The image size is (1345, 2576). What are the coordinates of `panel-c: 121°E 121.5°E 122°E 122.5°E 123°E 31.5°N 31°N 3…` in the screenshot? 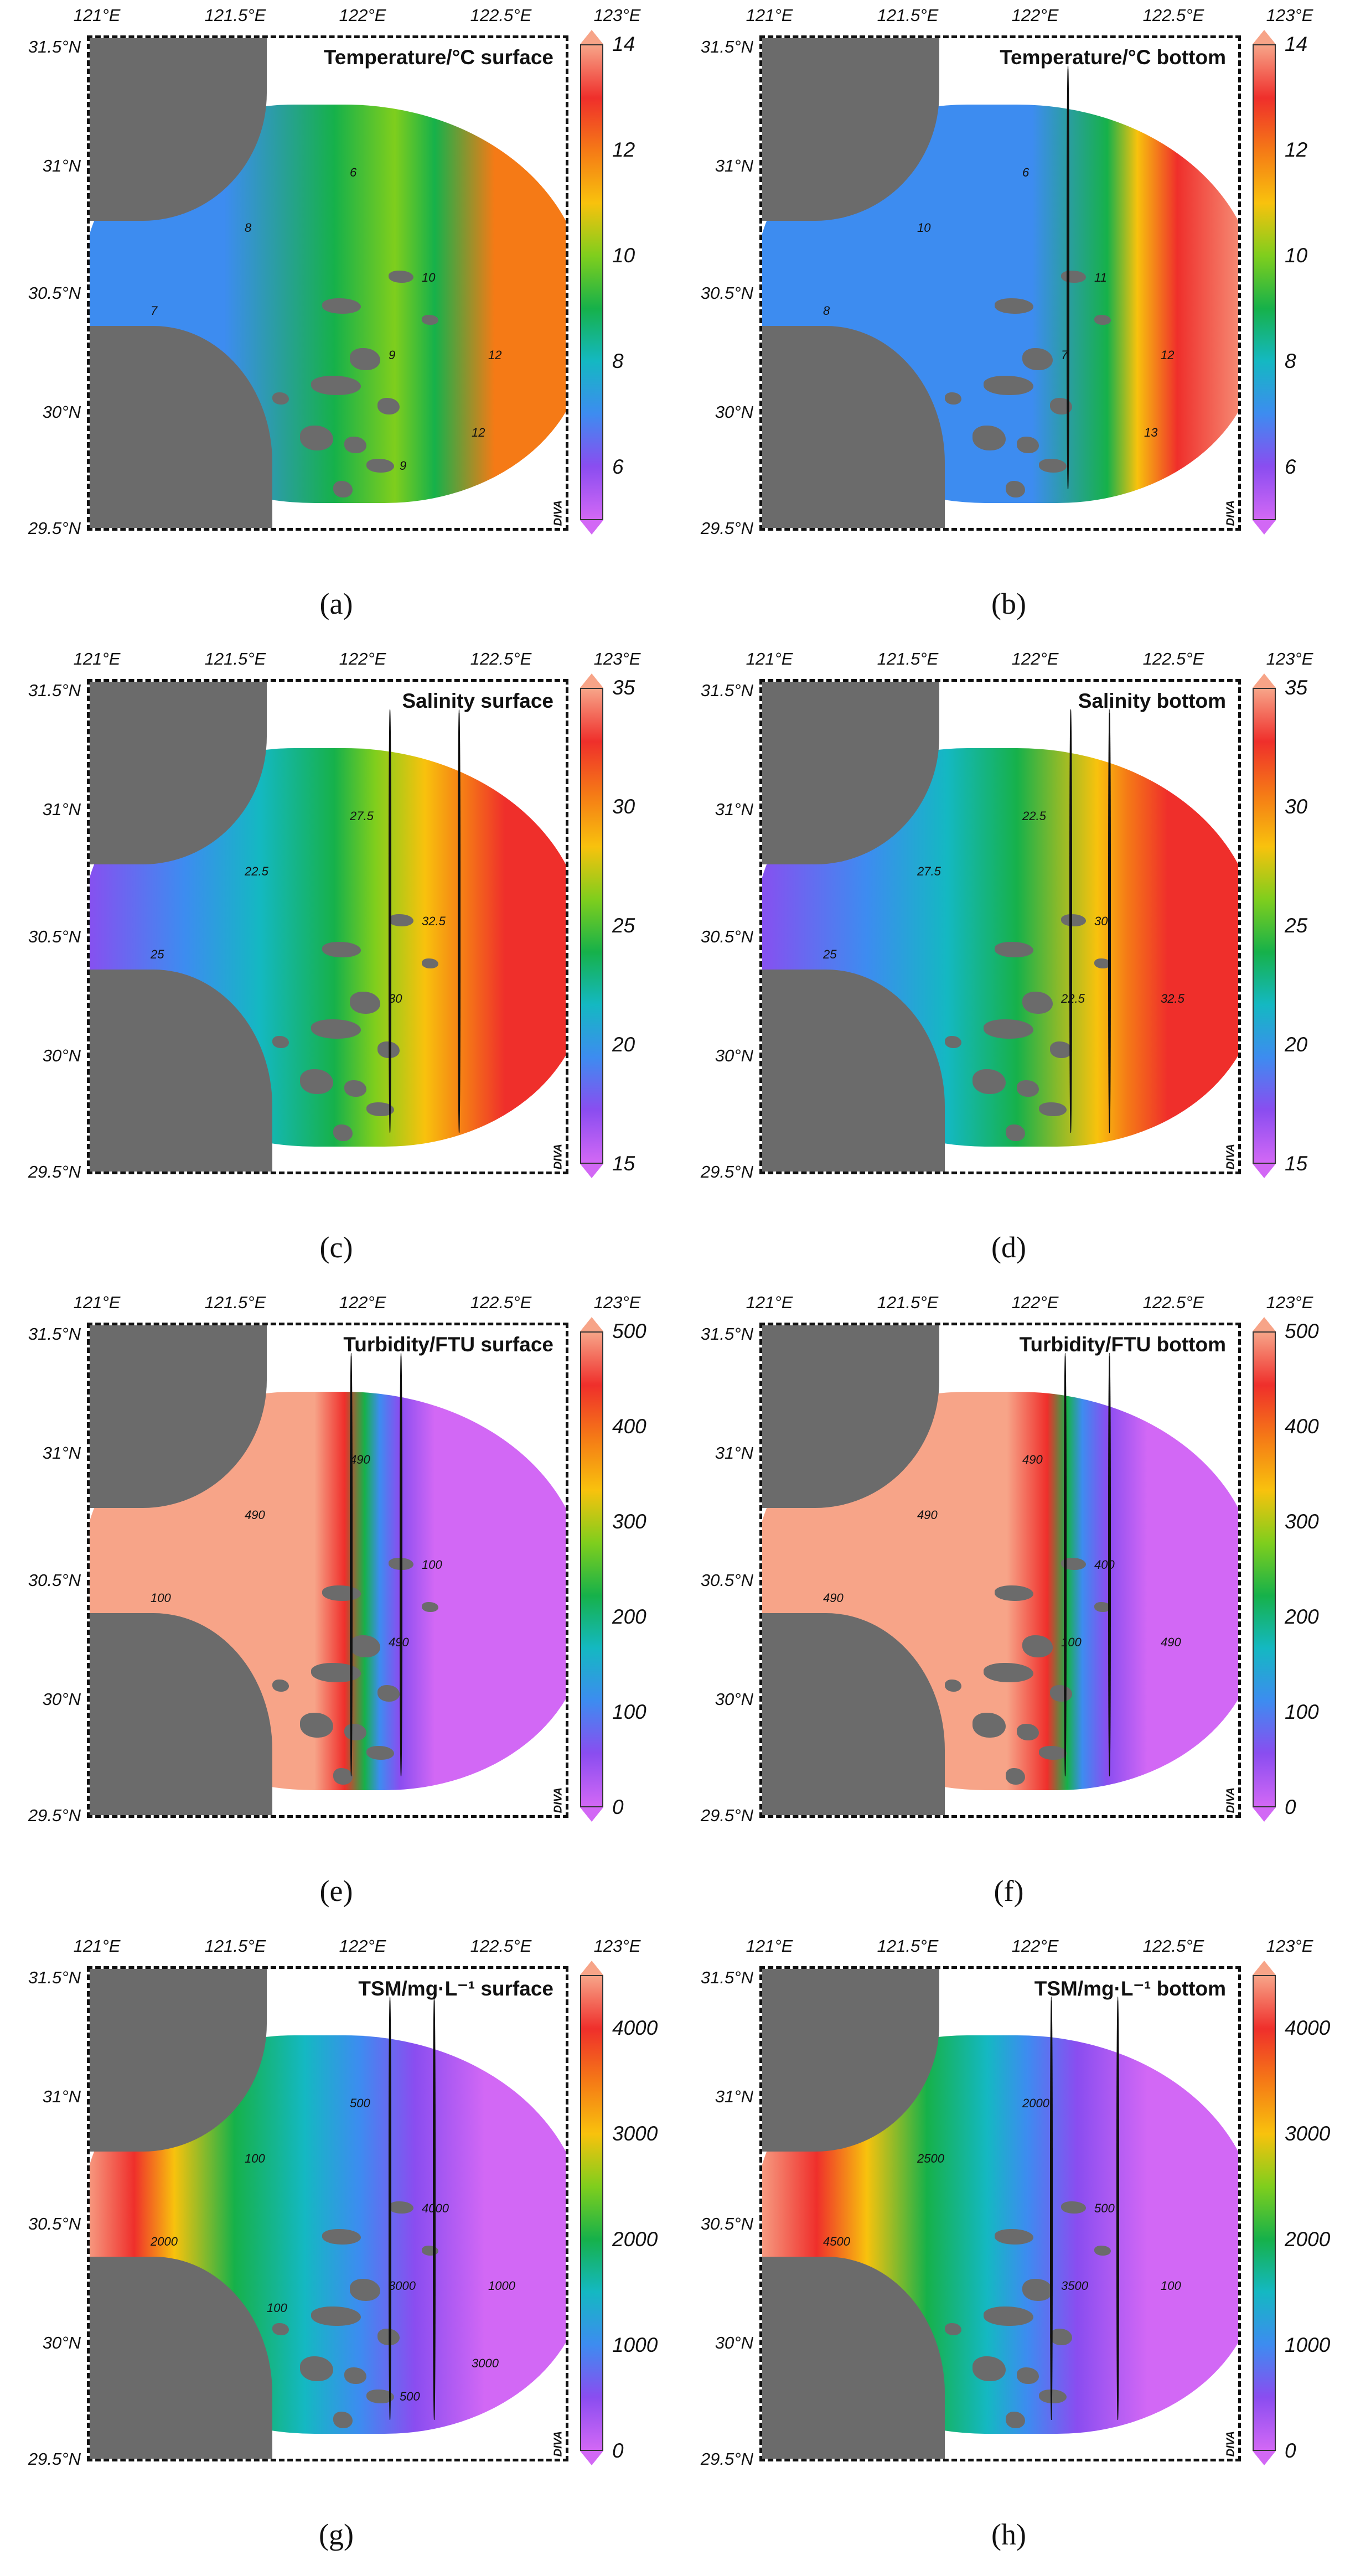 It's located at (336, 966).